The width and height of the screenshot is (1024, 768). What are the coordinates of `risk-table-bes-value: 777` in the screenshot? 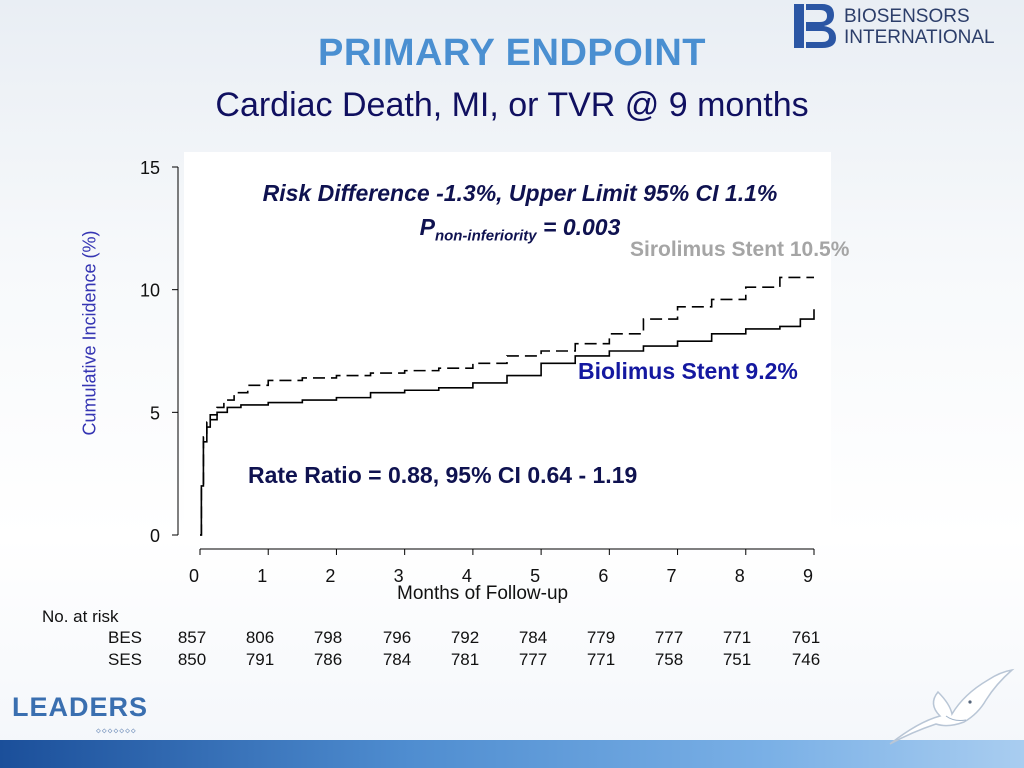 It's located at (669, 637).